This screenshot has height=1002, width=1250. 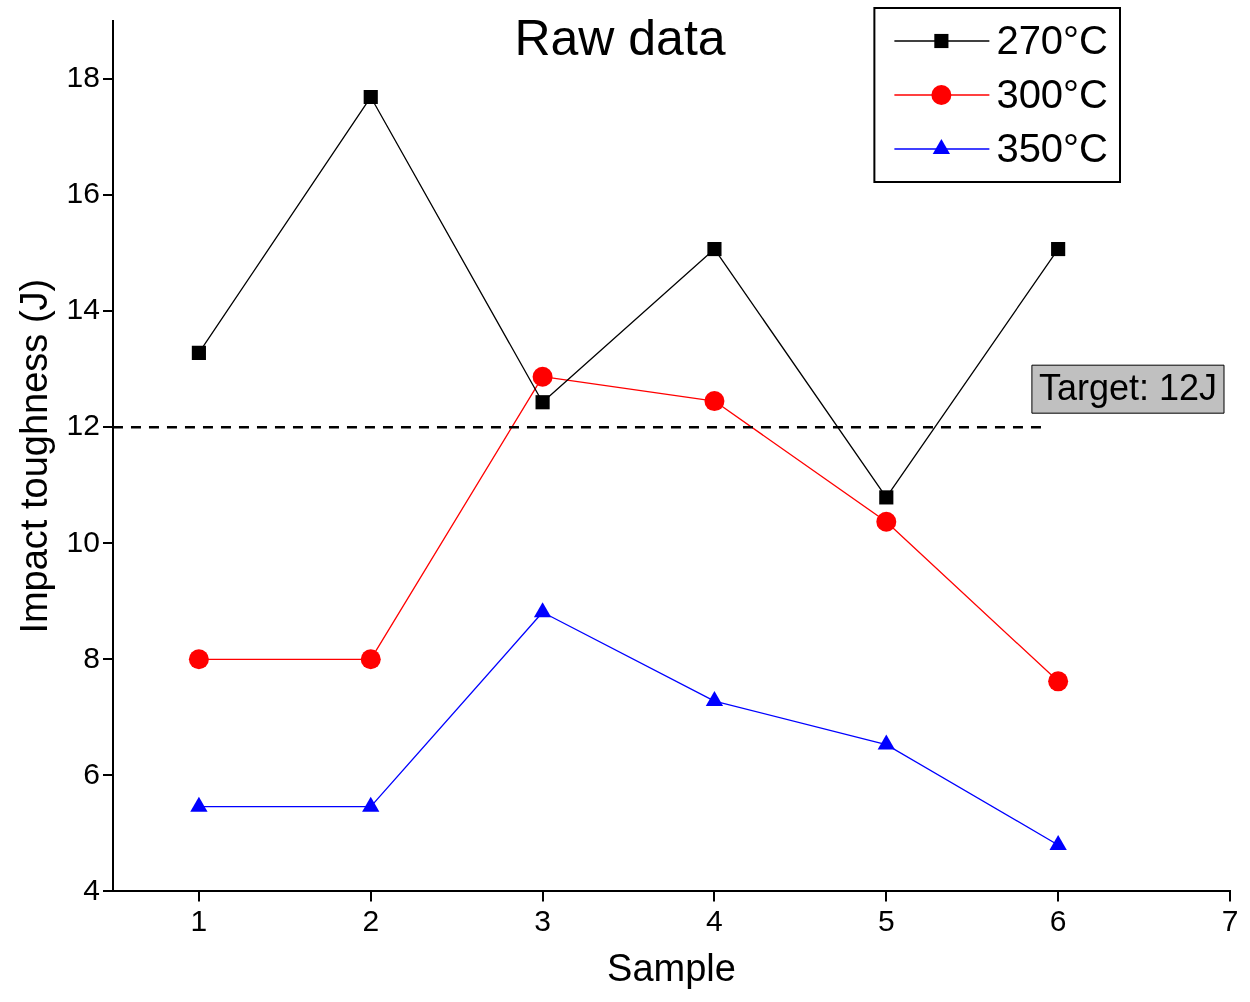 What do you see at coordinates (91, 889) in the screenshot?
I see `y-tick-label: 4` at bounding box center [91, 889].